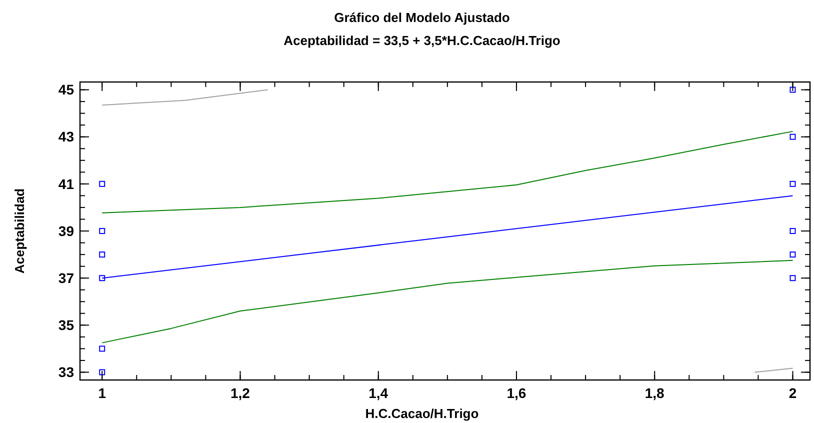 The width and height of the screenshot is (814, 423). Describe the element at coordinates (66, 90) in the screenshot. I see `y-tick-label: 45` at that location.